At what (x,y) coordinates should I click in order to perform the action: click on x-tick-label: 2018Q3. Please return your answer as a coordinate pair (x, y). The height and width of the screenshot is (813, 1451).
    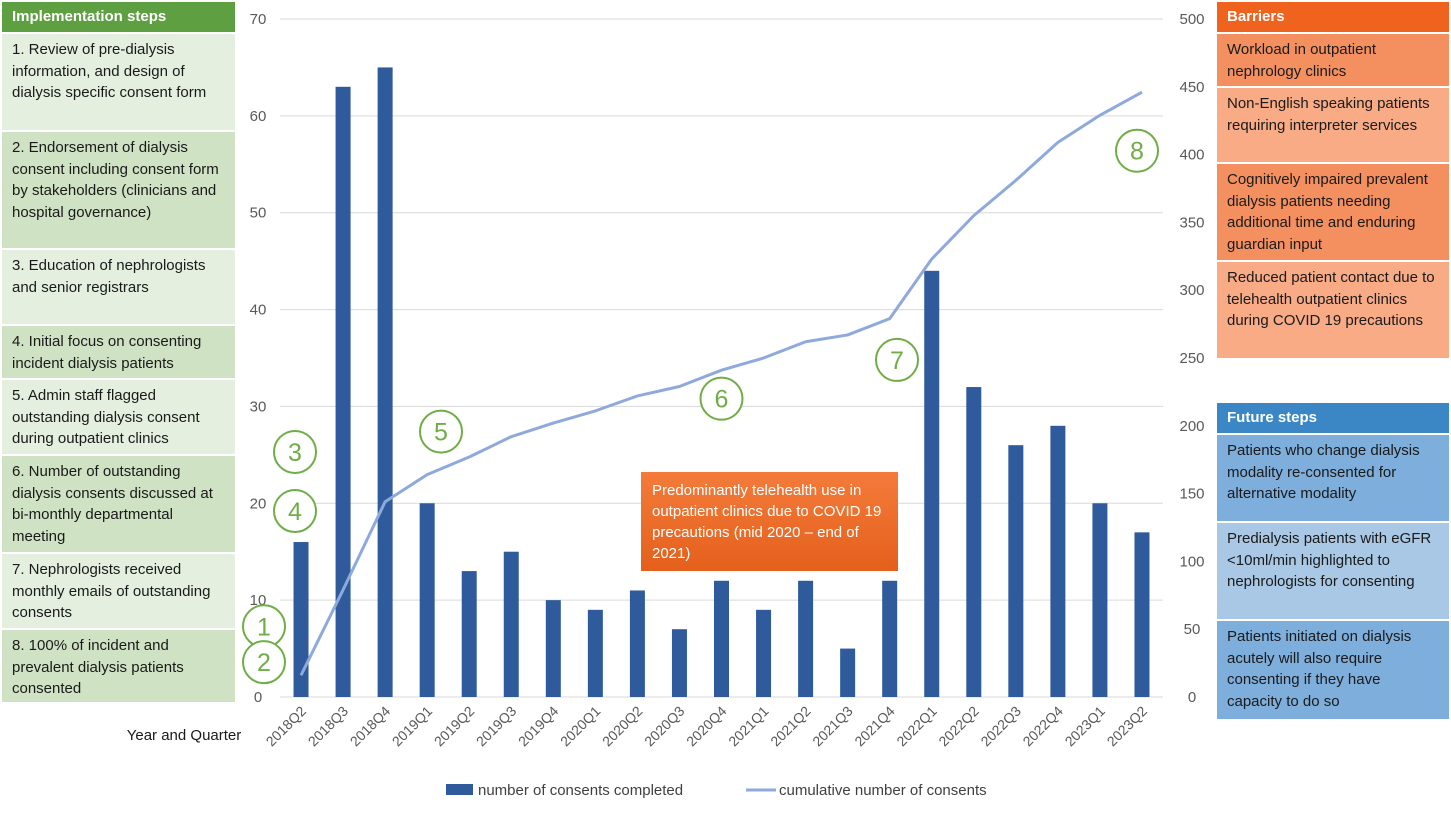
    Looking at the image, I should click on (328, 726).